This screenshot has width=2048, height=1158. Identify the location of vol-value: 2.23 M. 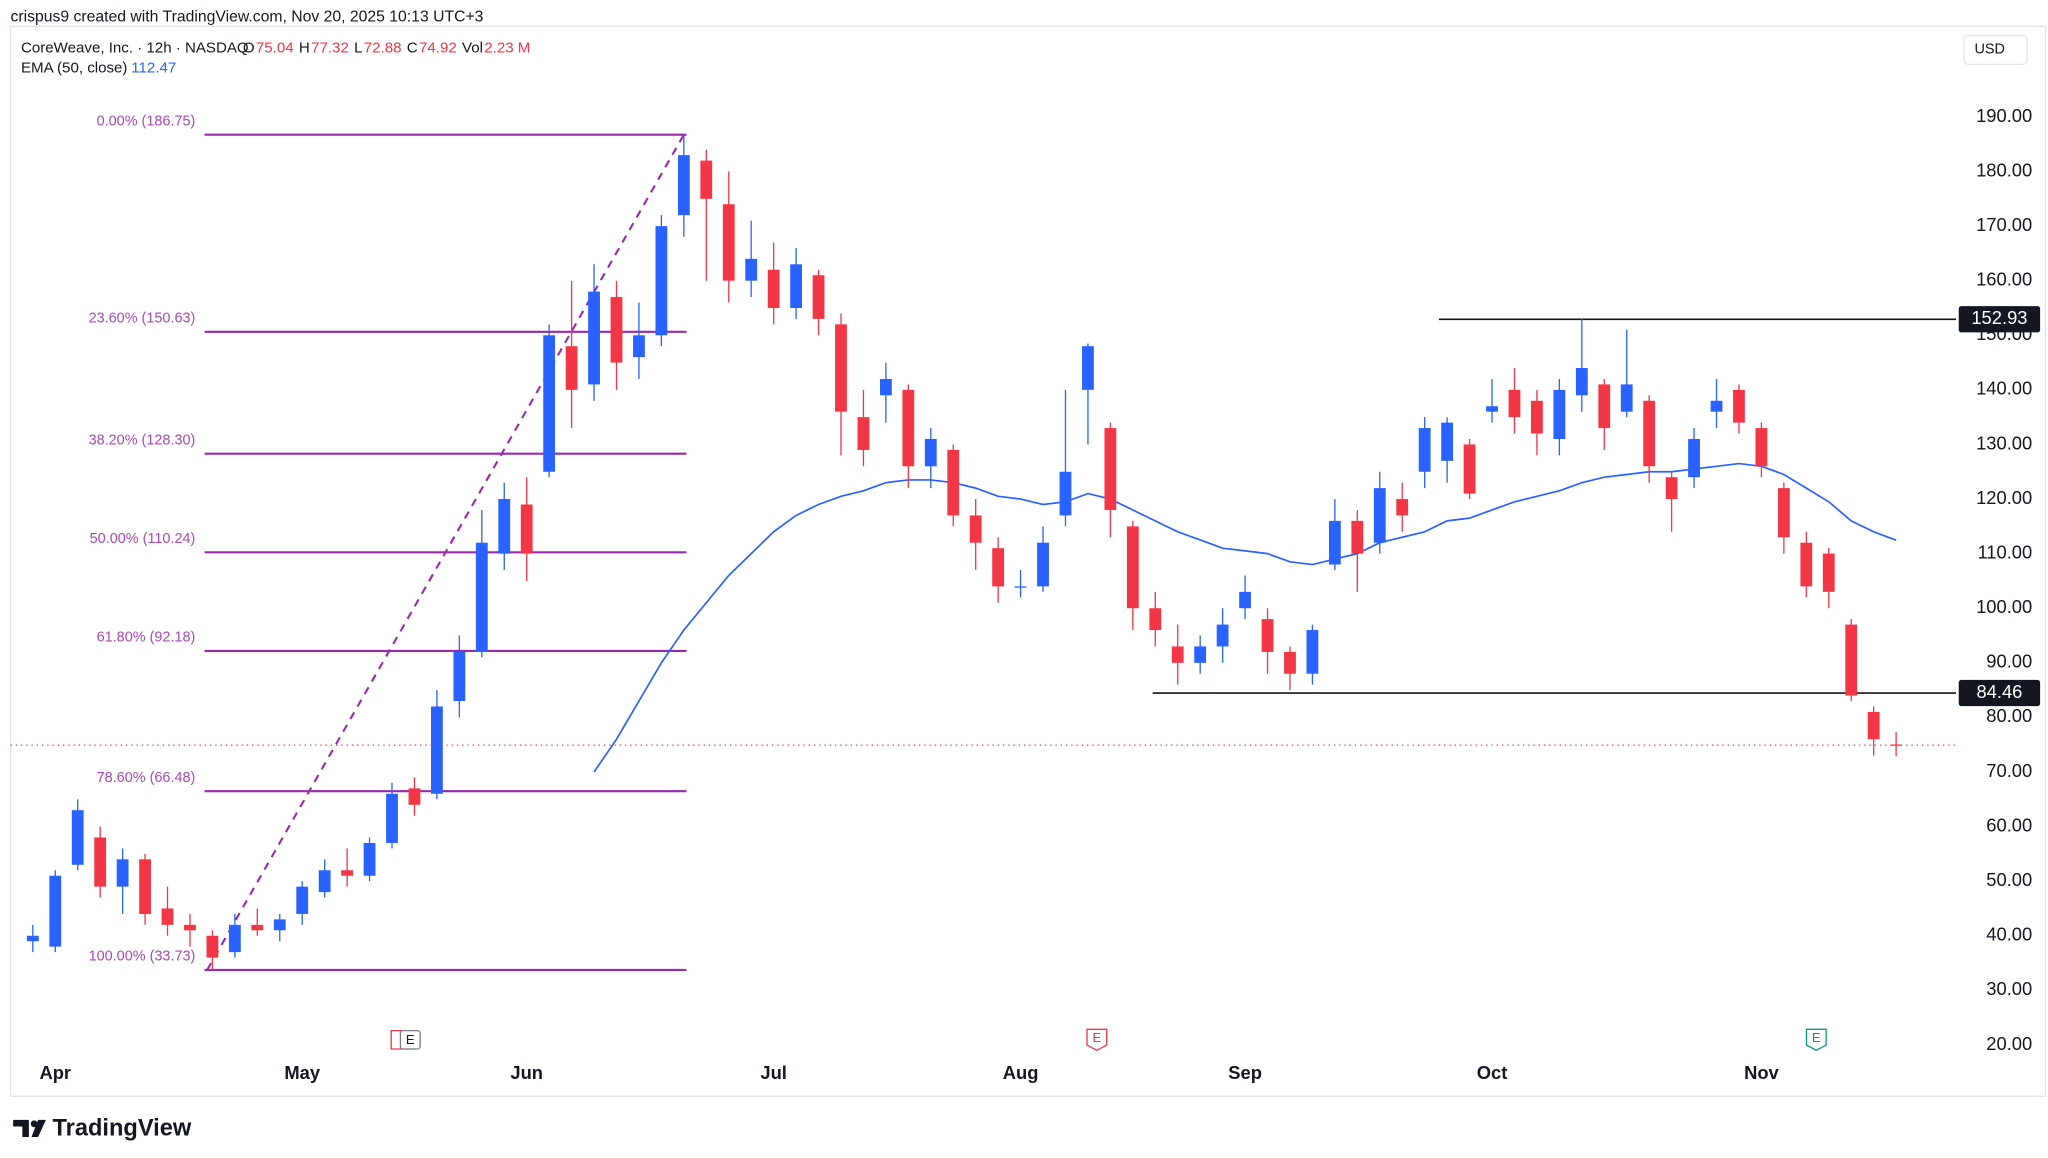
(507, 48).